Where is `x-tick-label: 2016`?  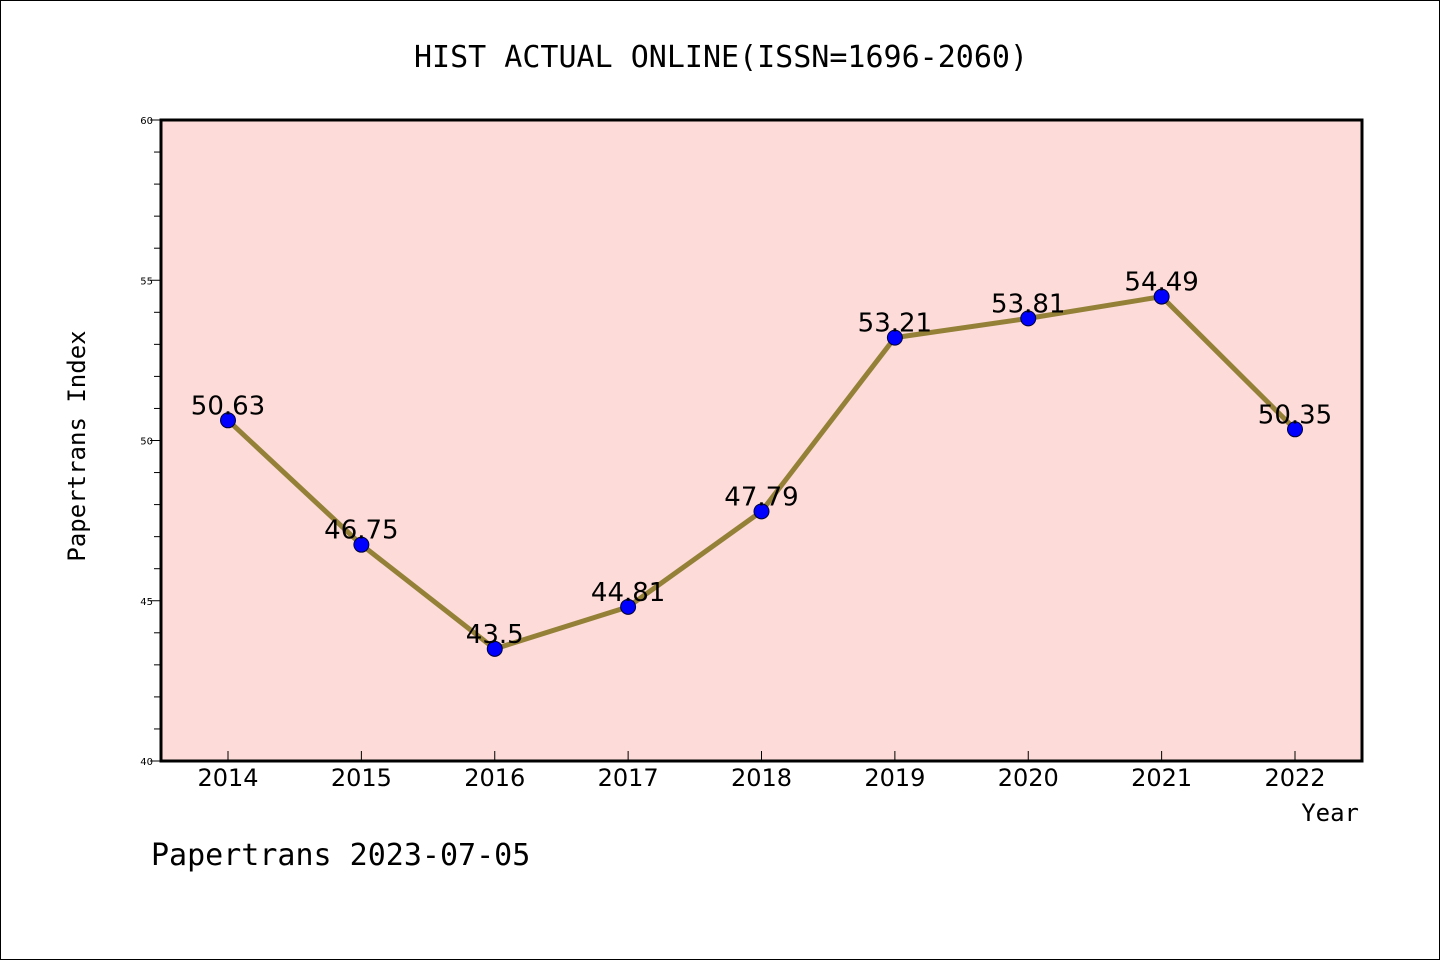 x-tick-label: 2016 is located at coordinates (494, 778).